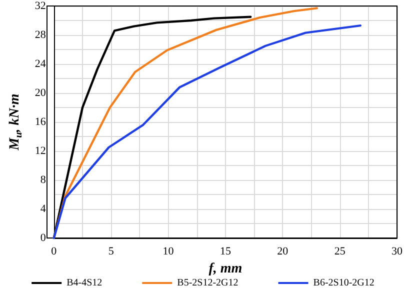 The height and width of the screenshot is (295, 406). I want to click on x-axis-title: f, mm, so click(225, 268).